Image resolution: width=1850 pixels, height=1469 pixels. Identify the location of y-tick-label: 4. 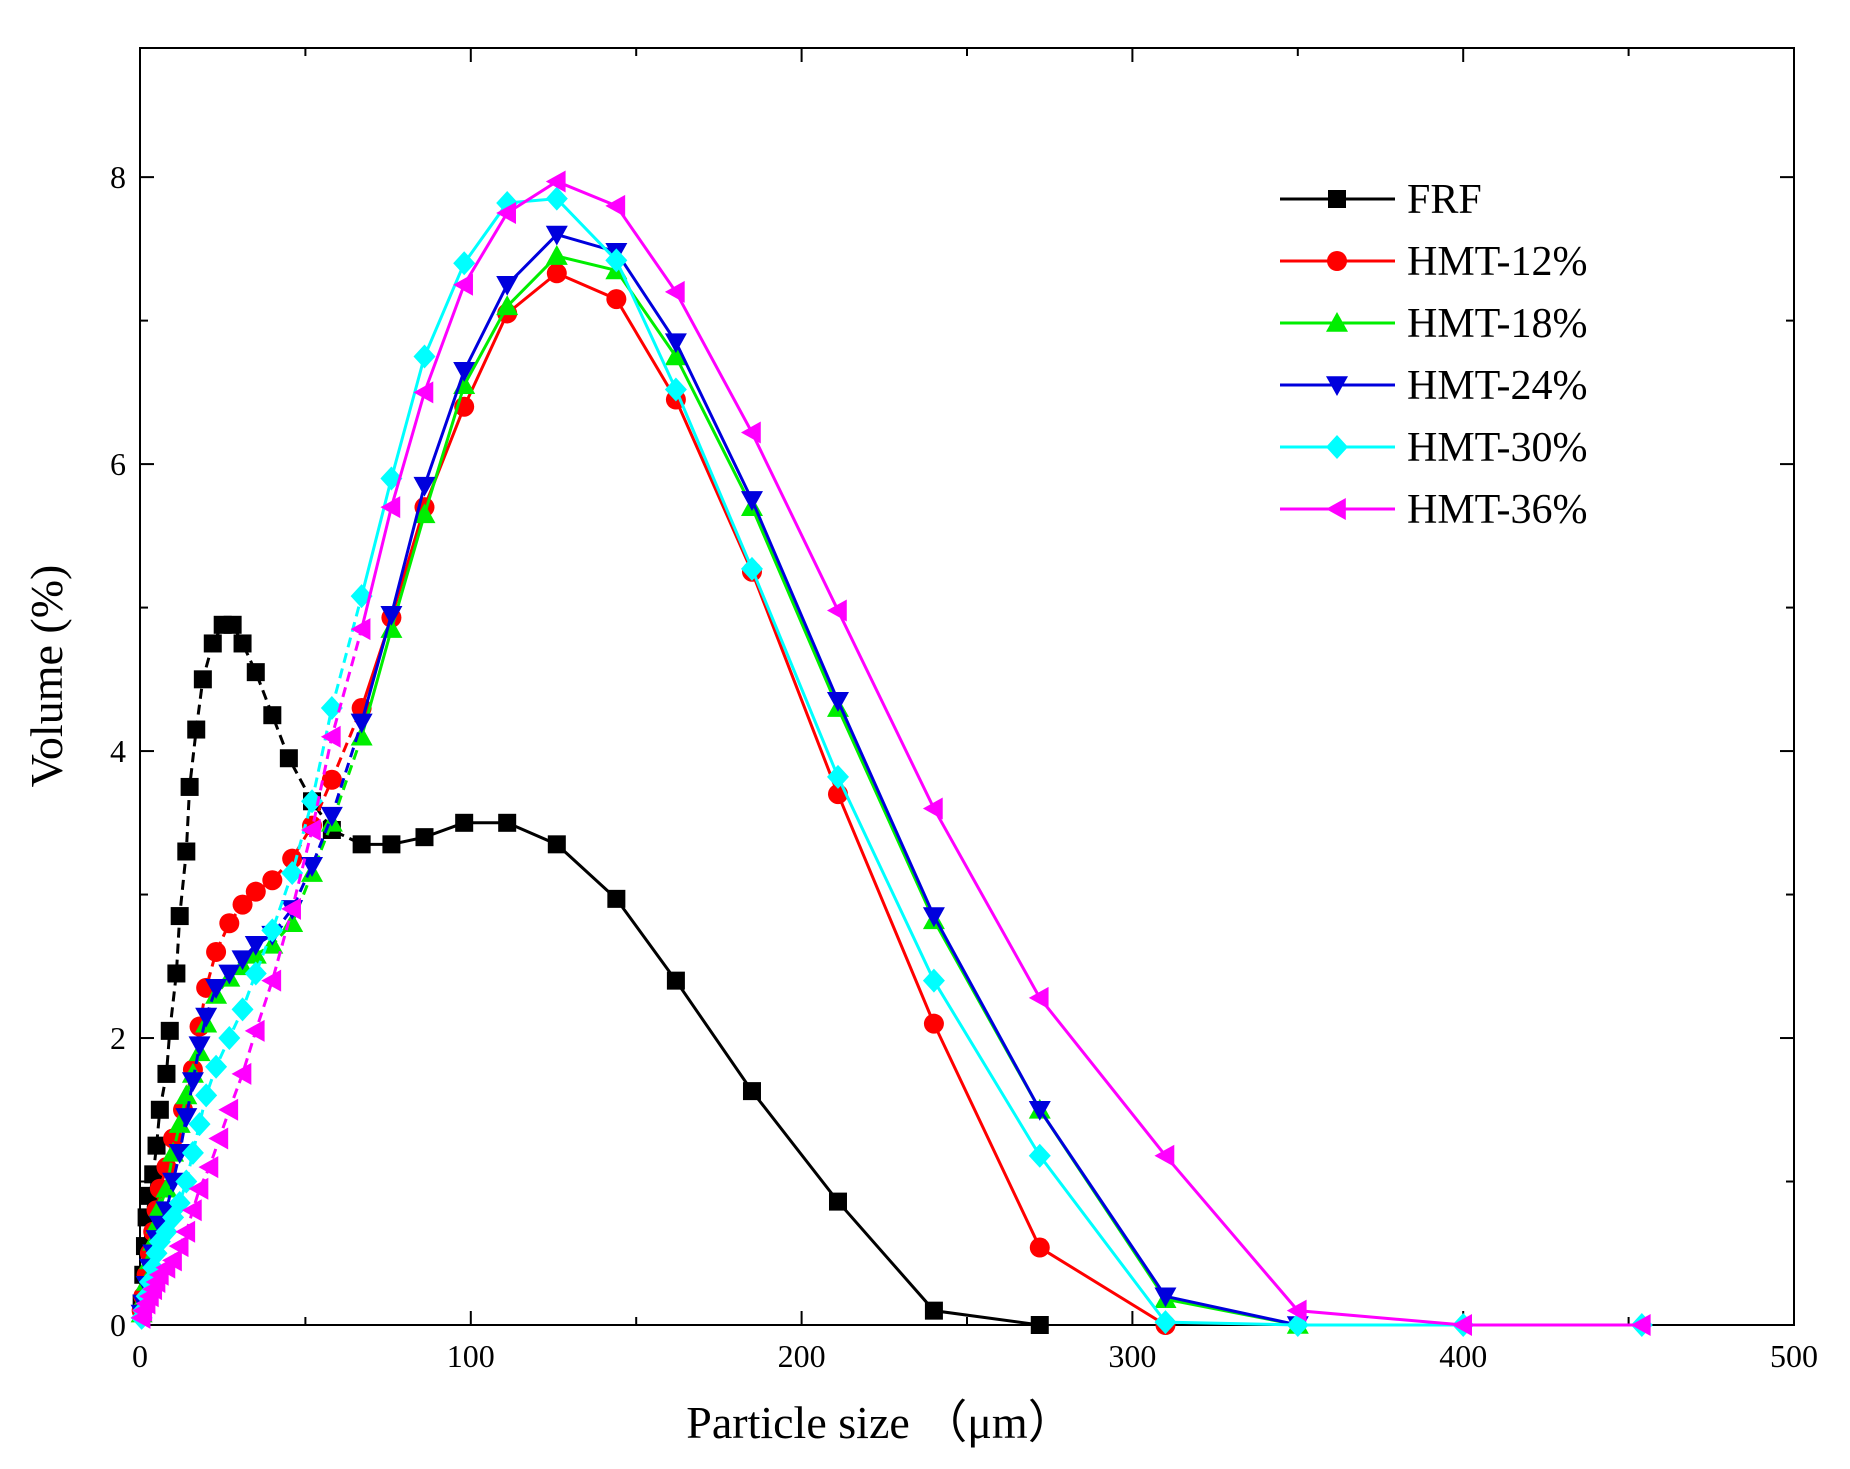
(118, 751).